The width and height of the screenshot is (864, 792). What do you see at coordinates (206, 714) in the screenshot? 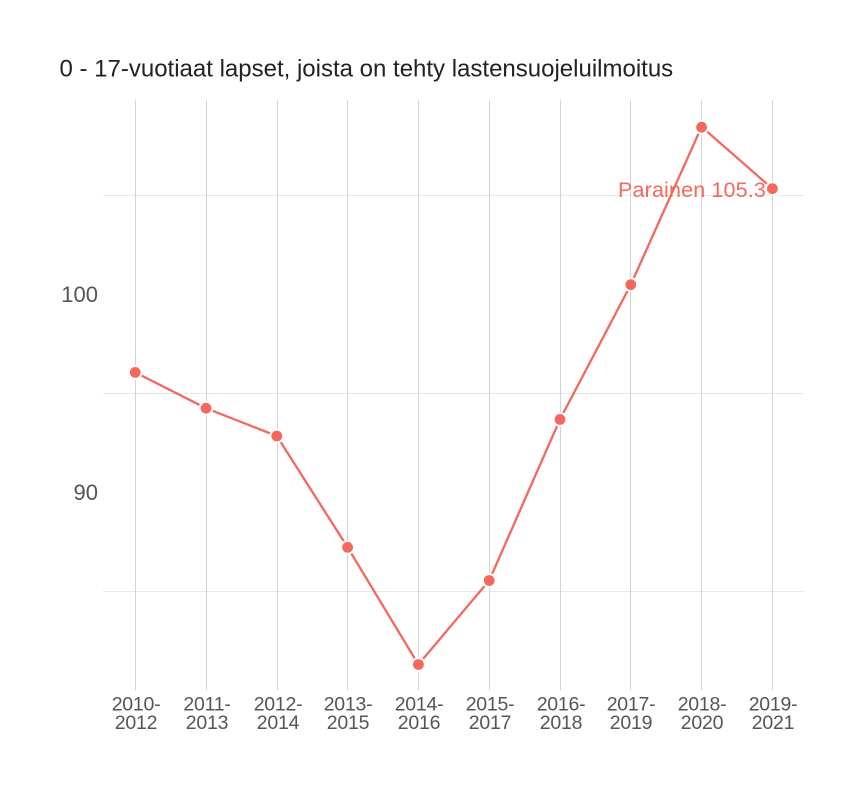
I see `svg-text: 2011-2013` at bounding box center [206, 714].